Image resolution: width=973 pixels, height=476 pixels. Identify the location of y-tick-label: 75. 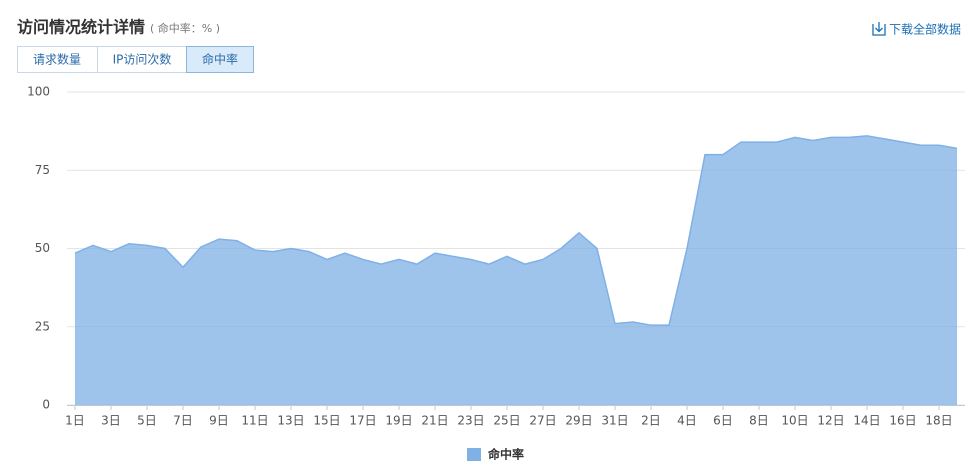
(42, 170).